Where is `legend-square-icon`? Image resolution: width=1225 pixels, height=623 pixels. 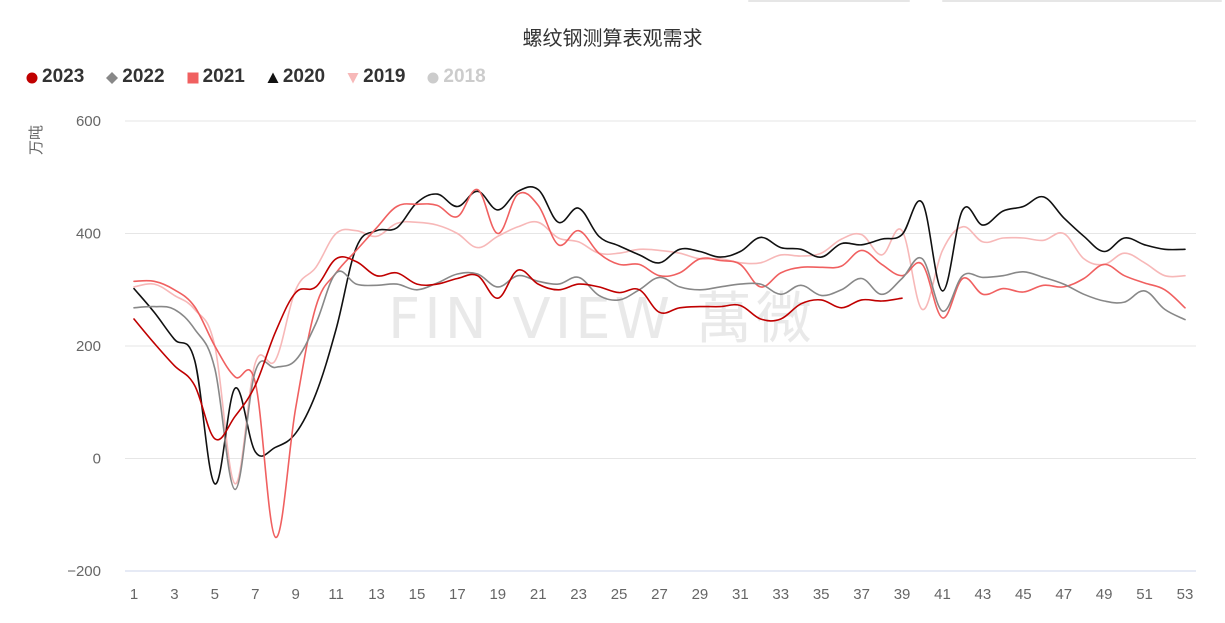 legend-square-icon is located at coordinates (193, 77).